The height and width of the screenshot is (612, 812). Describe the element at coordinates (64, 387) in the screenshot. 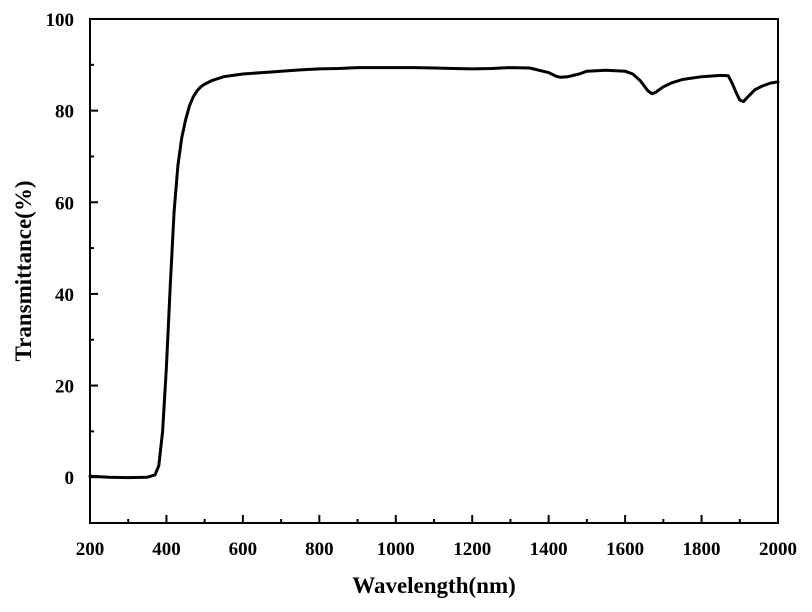

I see `y-tick-label: 20` at that location.